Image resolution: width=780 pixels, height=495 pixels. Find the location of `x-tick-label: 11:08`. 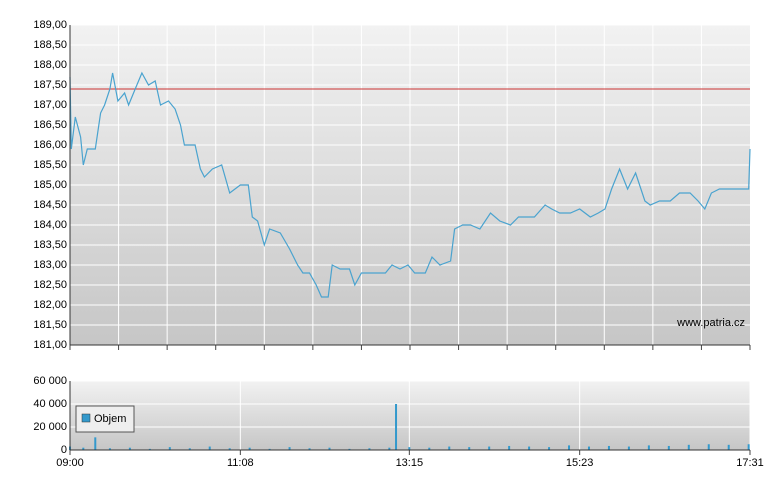

x-tick-label: 11:08 is located at coordinates (240, 463).